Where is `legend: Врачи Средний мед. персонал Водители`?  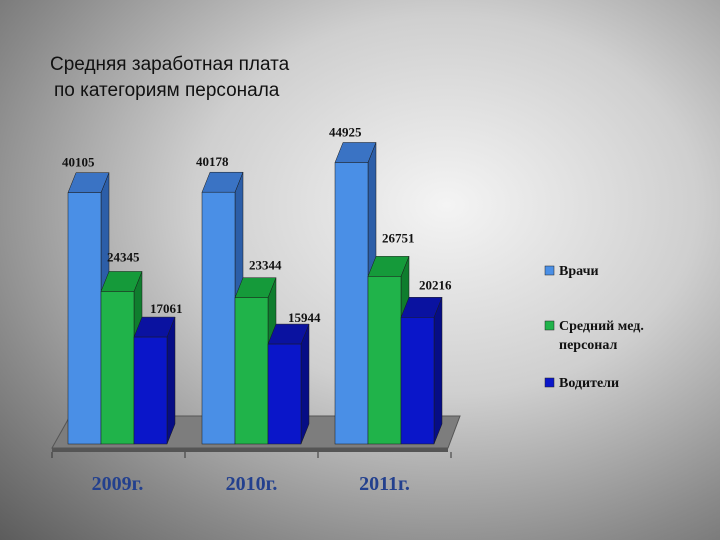 legend: Врачи Средний мед. персонал Водители is located at coordinates (594, 327).